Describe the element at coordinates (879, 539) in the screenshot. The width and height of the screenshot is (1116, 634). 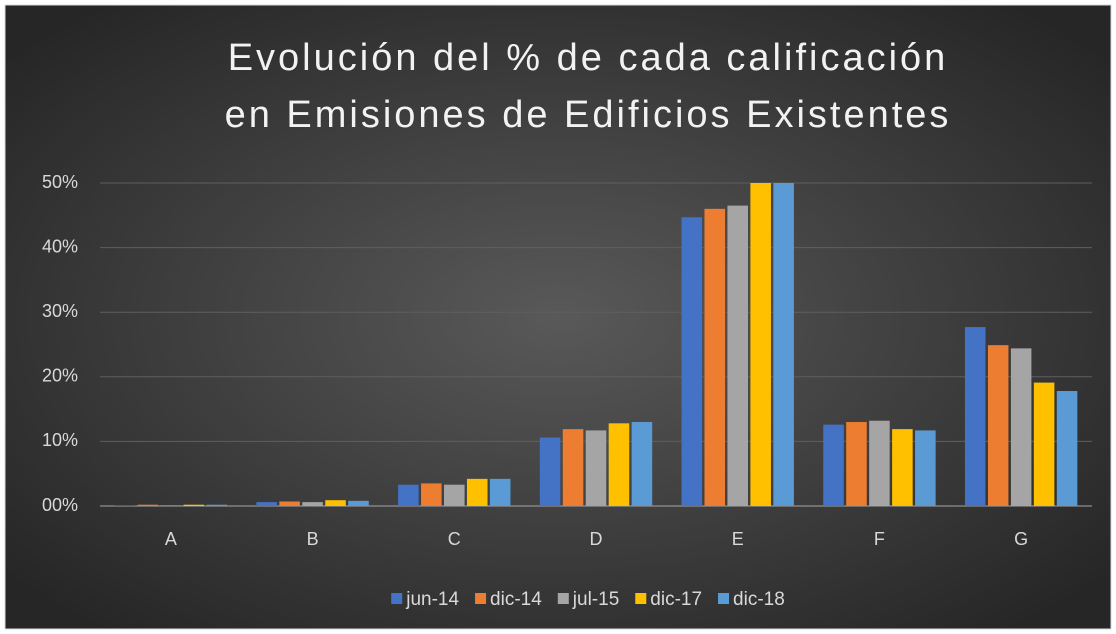
I see `x-tick-label: F` at that location.